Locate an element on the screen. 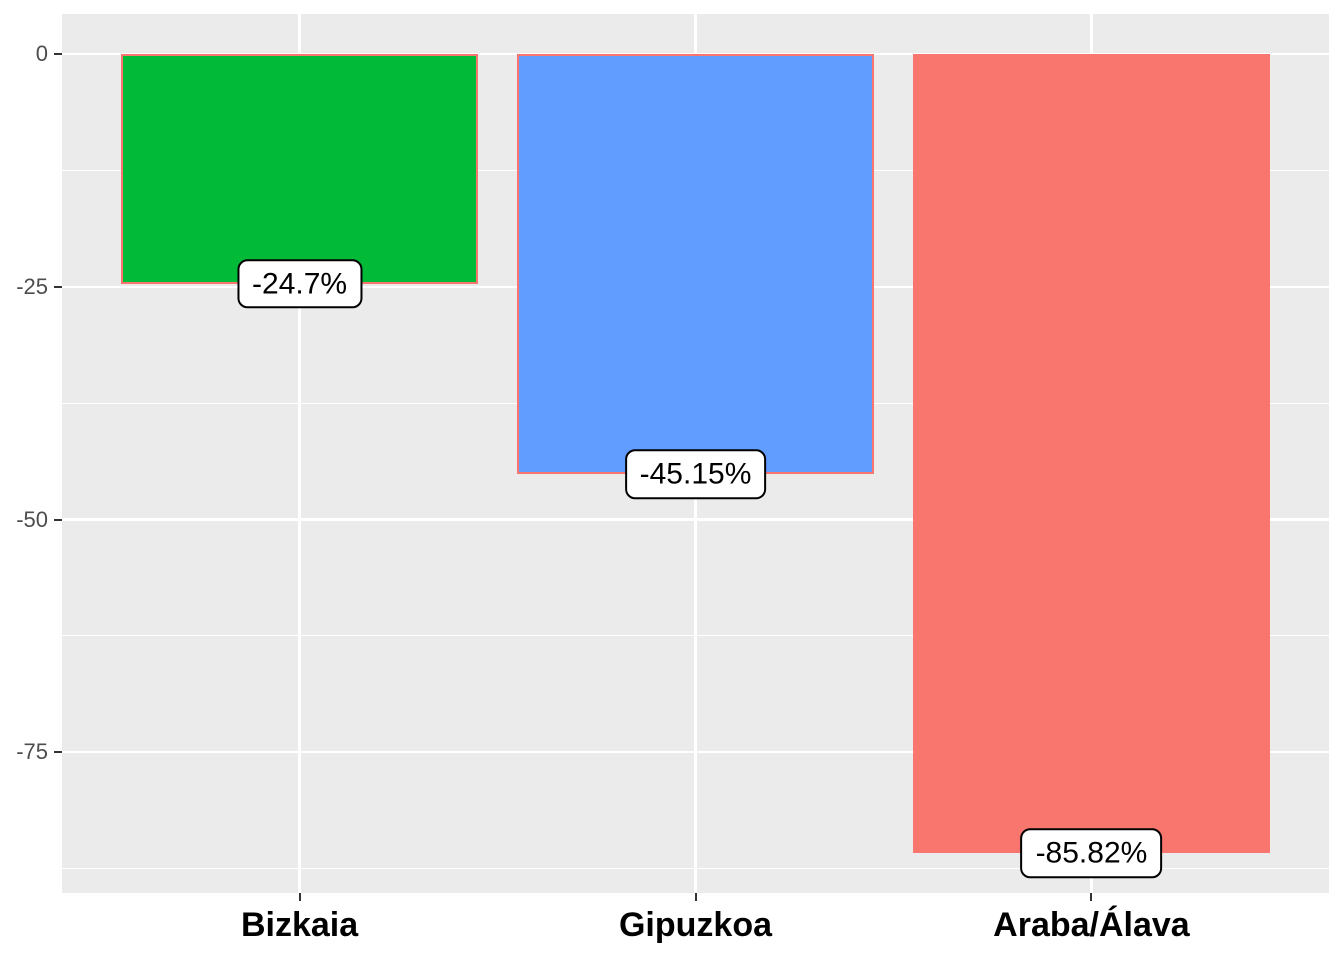  y-tick-label: 0 is located at coordinates (41, 53).